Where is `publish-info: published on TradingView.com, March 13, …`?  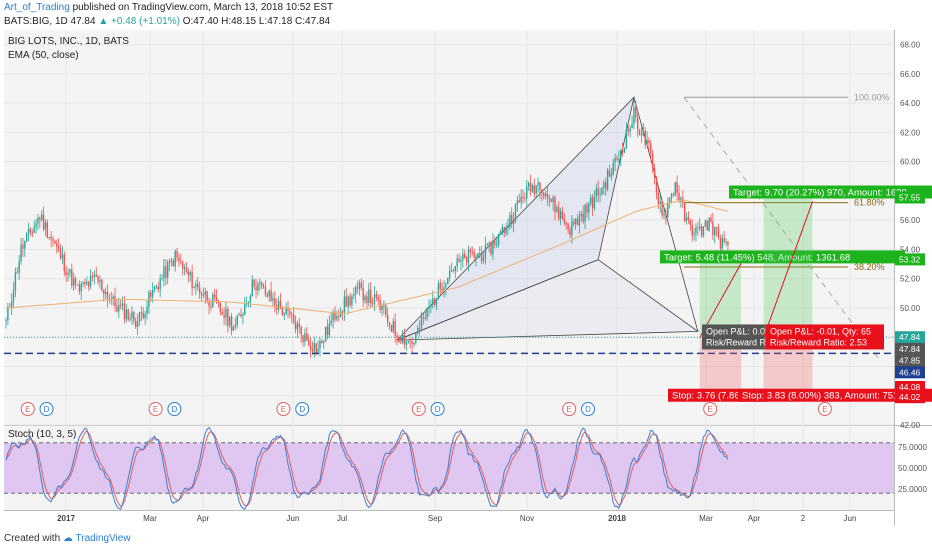 publish-info: published on TradingView.com, March 13, … is located at coordinates (203, 7).